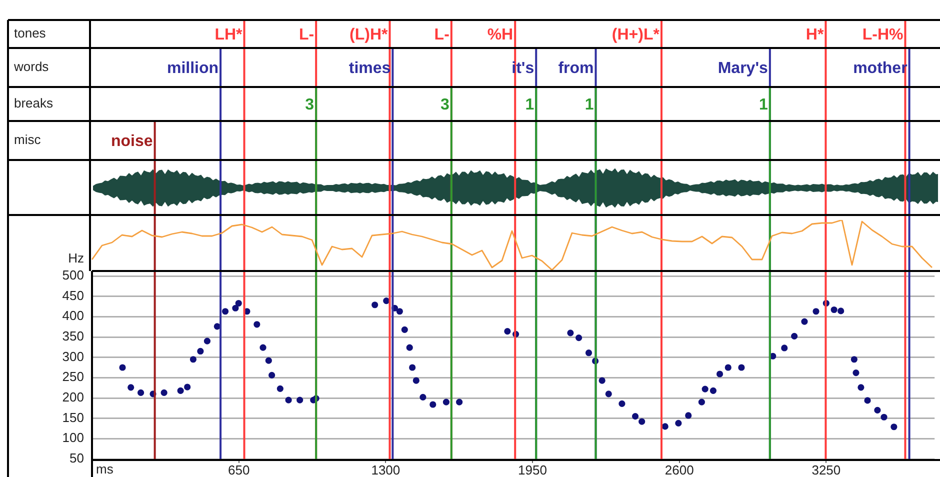  What do you see at coordinates (30, 33) in the screenshot?
I see `text: tones` at bounding box center [30, 33].